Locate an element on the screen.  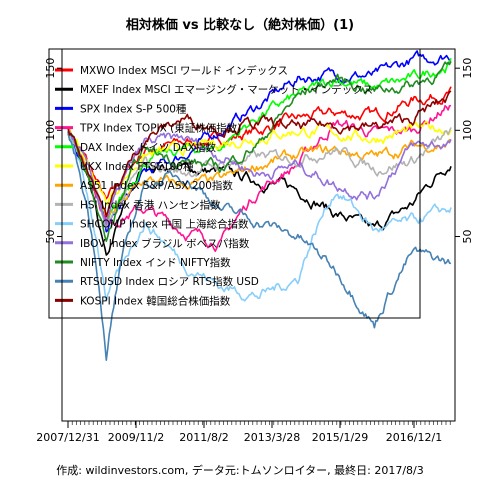
y-tick-label-right: 150 is located at coordinates (467, 68).